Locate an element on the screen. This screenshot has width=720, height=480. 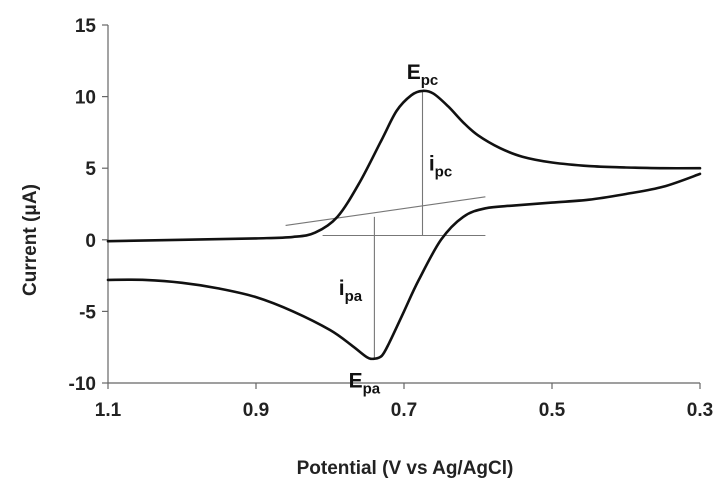
y-axis-title: Current (μA) is located at coordinates (30, 240).